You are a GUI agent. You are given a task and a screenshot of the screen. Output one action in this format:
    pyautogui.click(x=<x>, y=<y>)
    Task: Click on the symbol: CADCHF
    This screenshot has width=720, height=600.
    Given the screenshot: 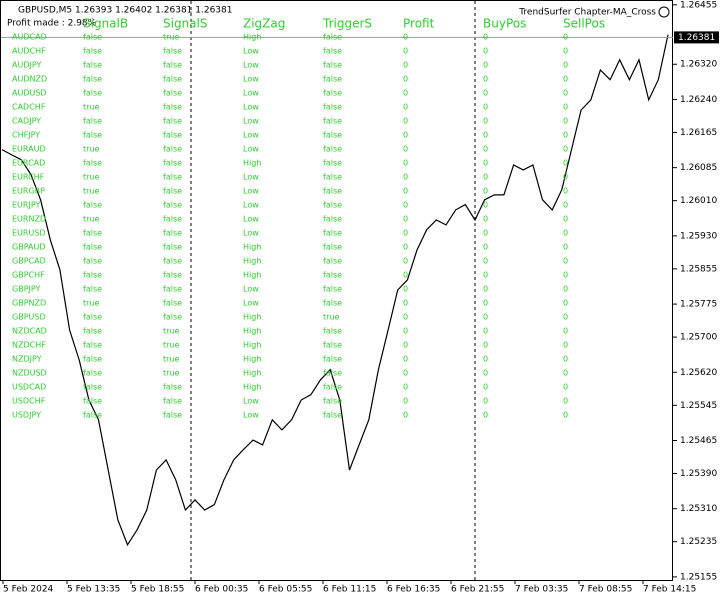 What is the action you would take?
    pyautogui.click(x=29, y=107)
    